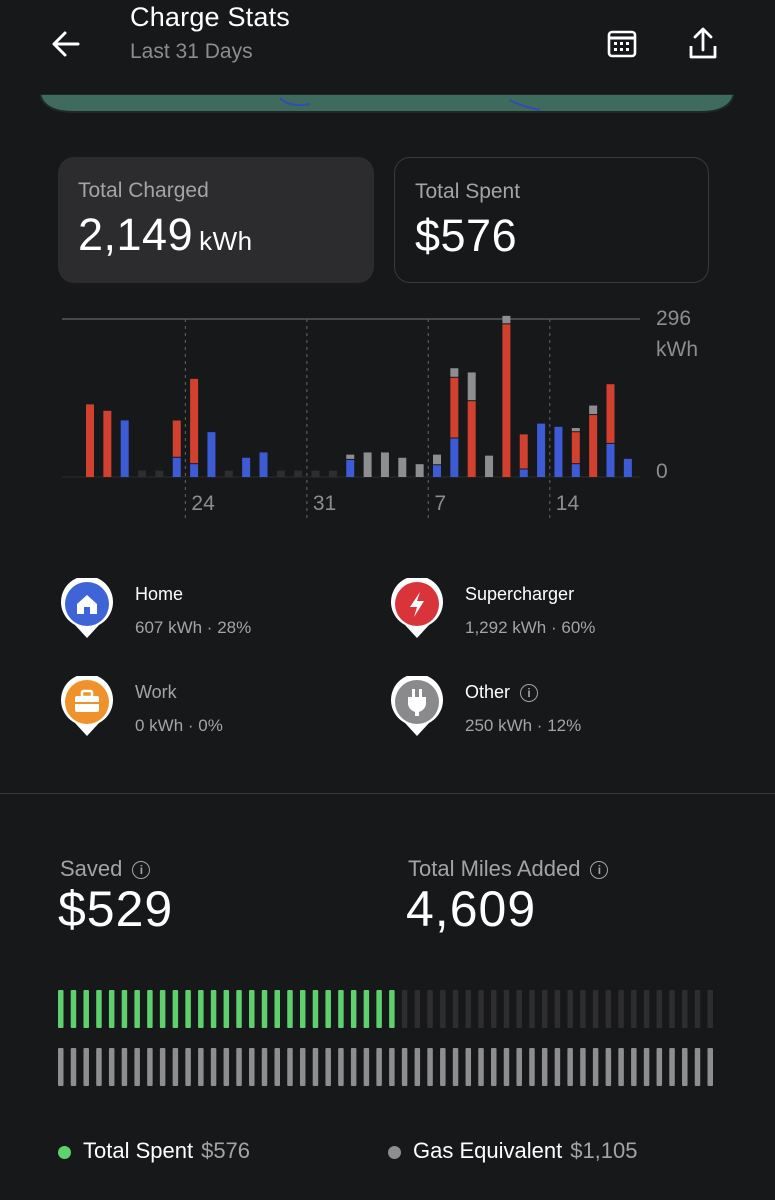 The image size is (775, 1200). What do you see at coordinates (468, 191) in the screenshot?
I see `total-spent-label: Total Spent` at bounding box center [468, 191].